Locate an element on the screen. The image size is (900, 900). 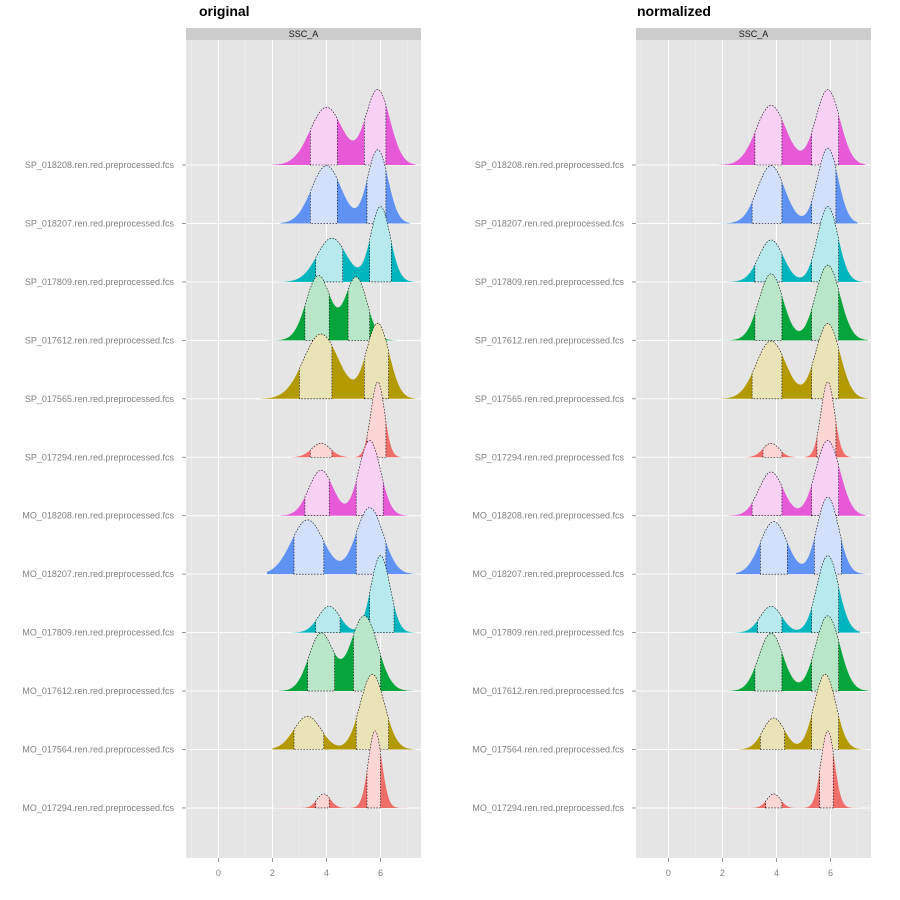
density-ridge is located at coordinates (341, 653).